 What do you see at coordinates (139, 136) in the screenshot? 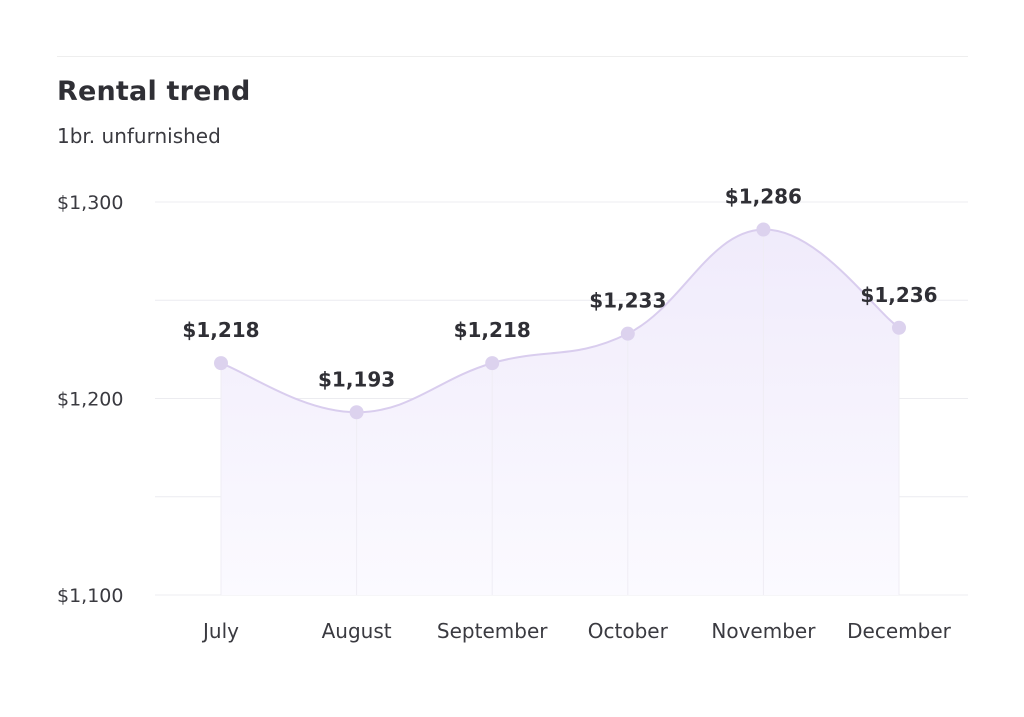
I see `chart-subtitle: 1br. unfurnished` at bounding box center [139, 136].